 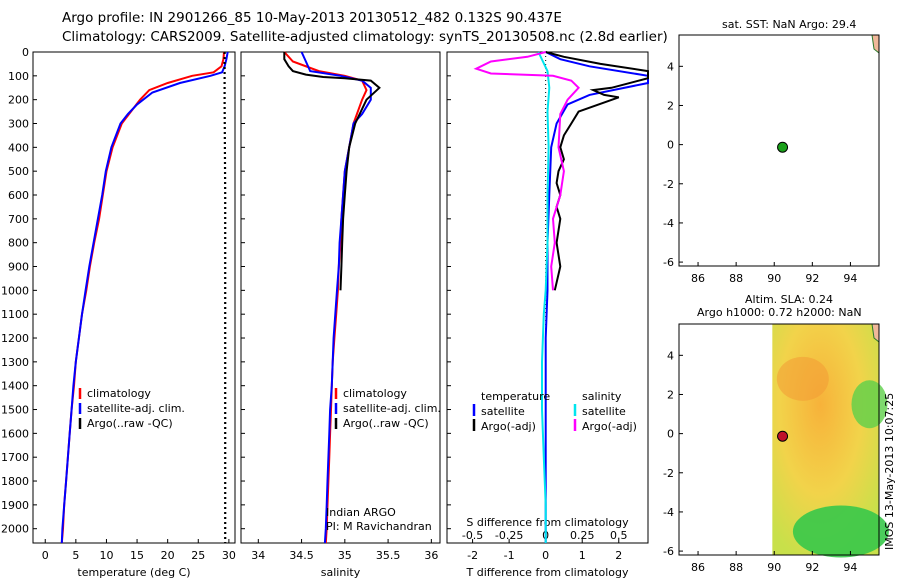 I want to click on sst-map-xtick-label: 94, so click(x=850, y=278).